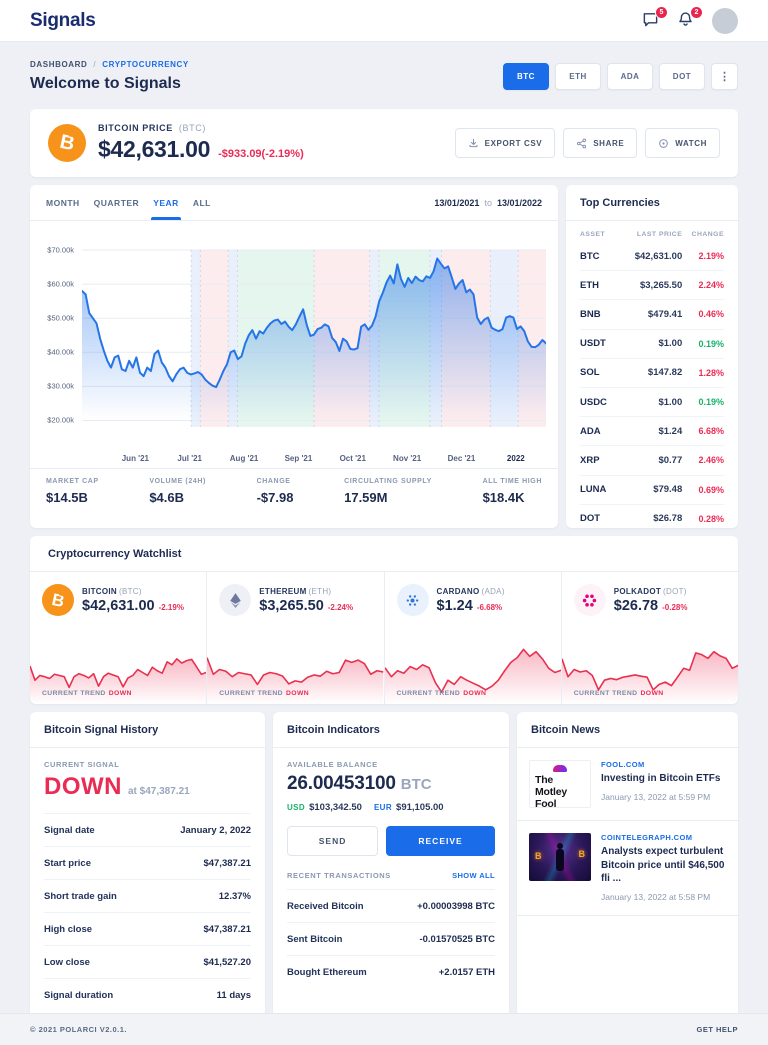 This screenshot has height=1045, width=768. What do you see at coordinates (147, 928) in the screenshot?
I see `signal-row-high-close: High close $47,387.21` at bounding box center [147, 928].